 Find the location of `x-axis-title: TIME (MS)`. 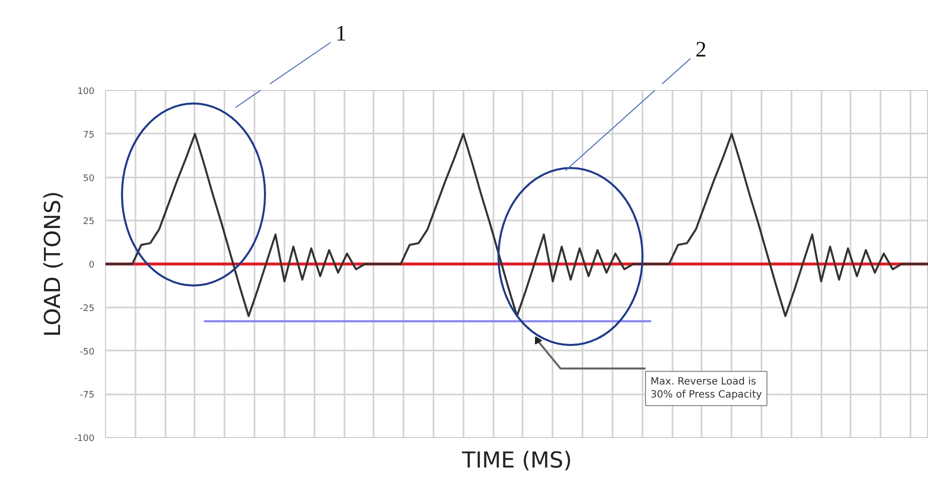

x-axis-title: TIME (MS) is located at coordinates (516, 461).